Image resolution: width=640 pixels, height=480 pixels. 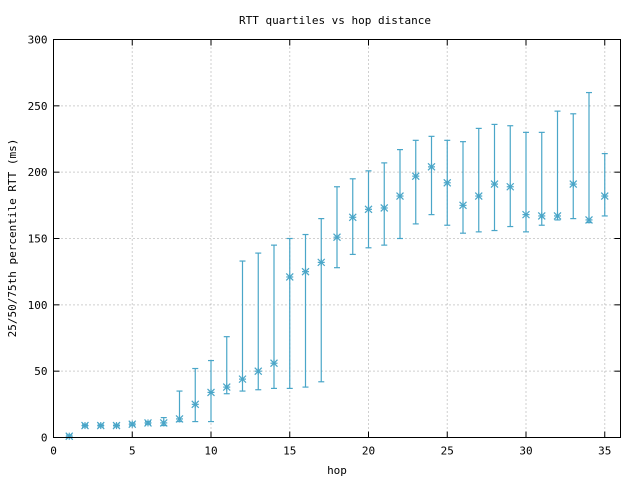 I want to click on x-tick-label: 5, so click(x=132, y=451).